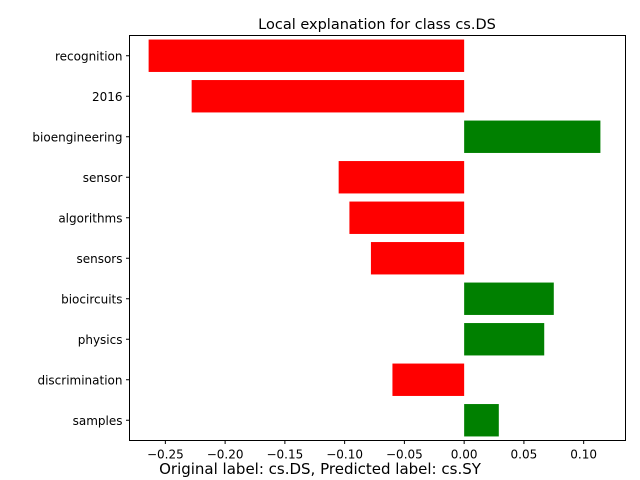  I want to click on bar-biocircuits, so click(509, 298).